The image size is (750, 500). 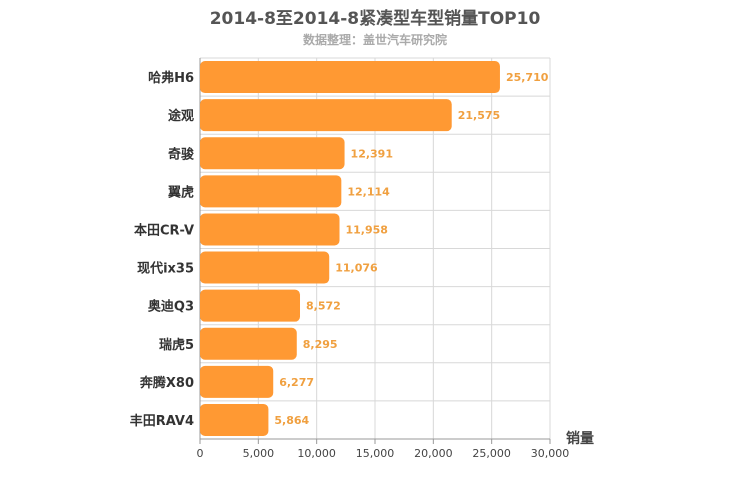 What do you see at coordinates (367, 229) in the screenshot?
I see `value-label-4: 11,958` at bounding box center [367, 229].